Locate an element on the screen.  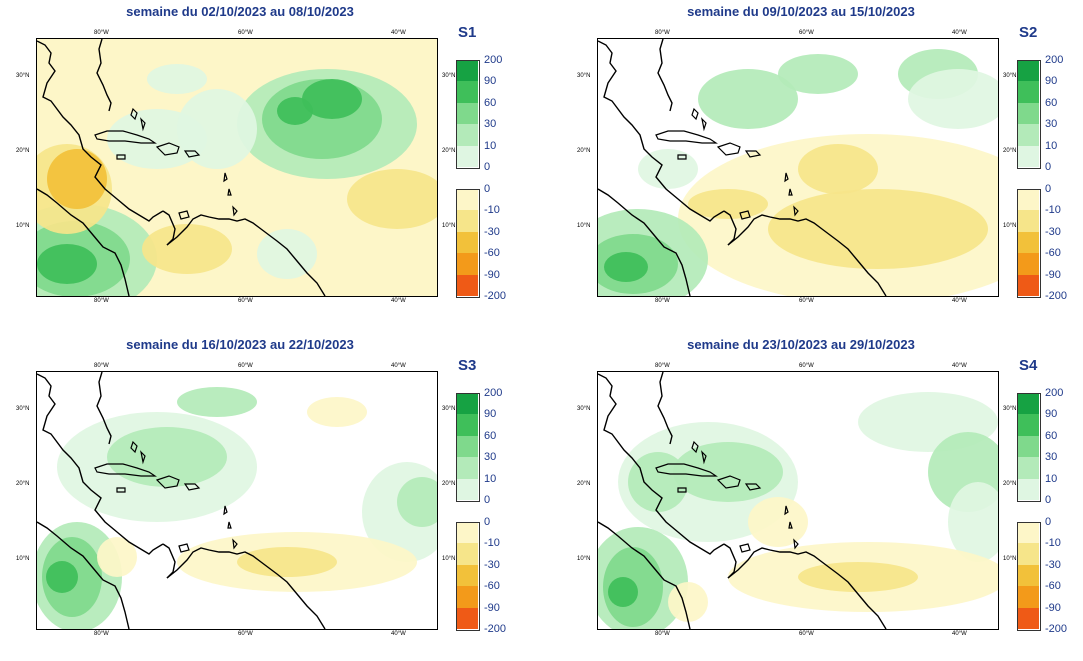
anomaly-map is located at coordinates (237, 500).